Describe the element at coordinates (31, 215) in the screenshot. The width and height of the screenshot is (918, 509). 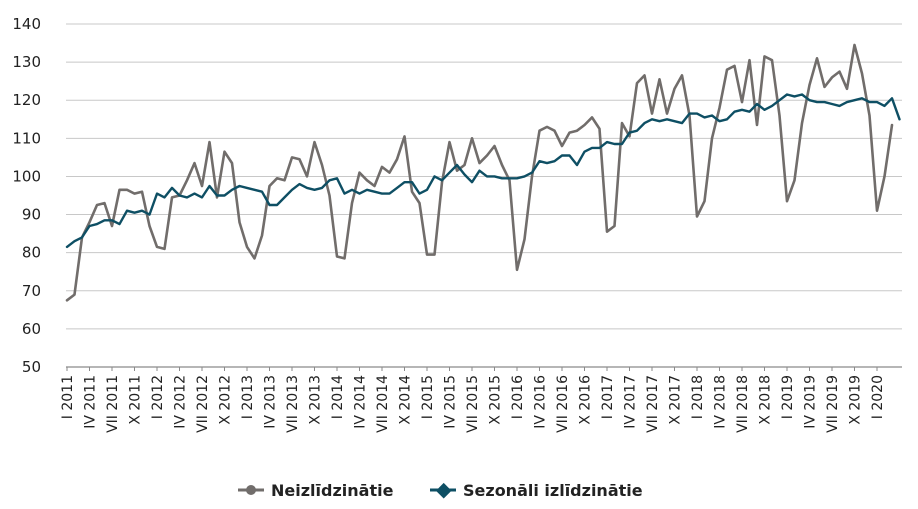
I see `y-tick-label: 90` at that location.